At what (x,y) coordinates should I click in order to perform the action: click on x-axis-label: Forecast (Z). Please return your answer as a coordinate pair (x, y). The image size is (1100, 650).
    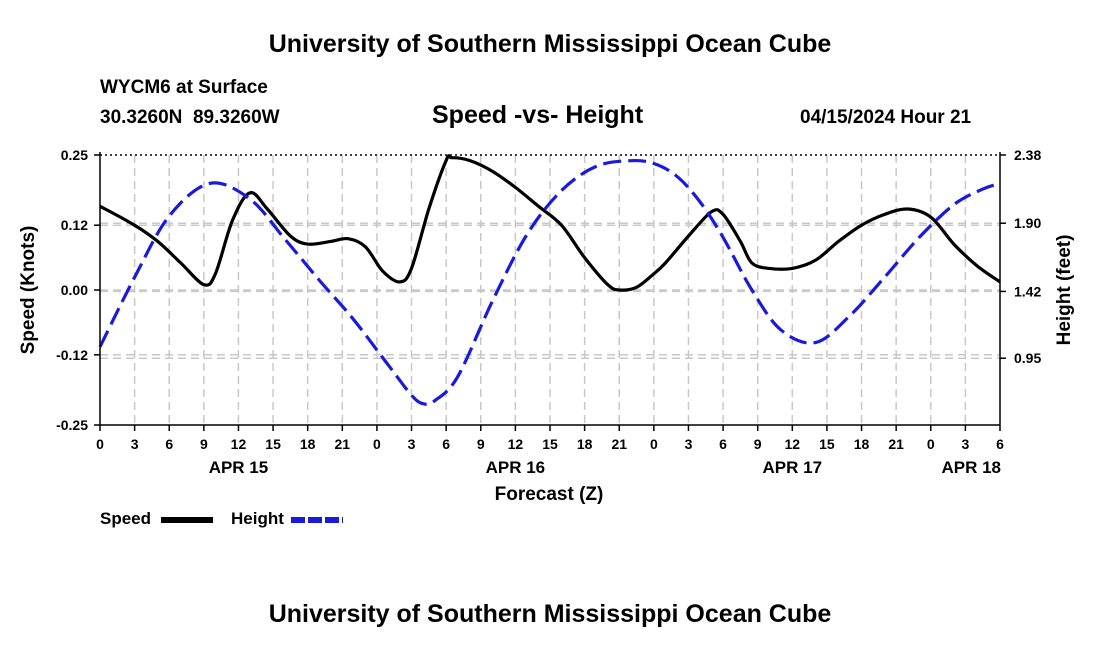
    Looking at the image, I should click on (549, 494).